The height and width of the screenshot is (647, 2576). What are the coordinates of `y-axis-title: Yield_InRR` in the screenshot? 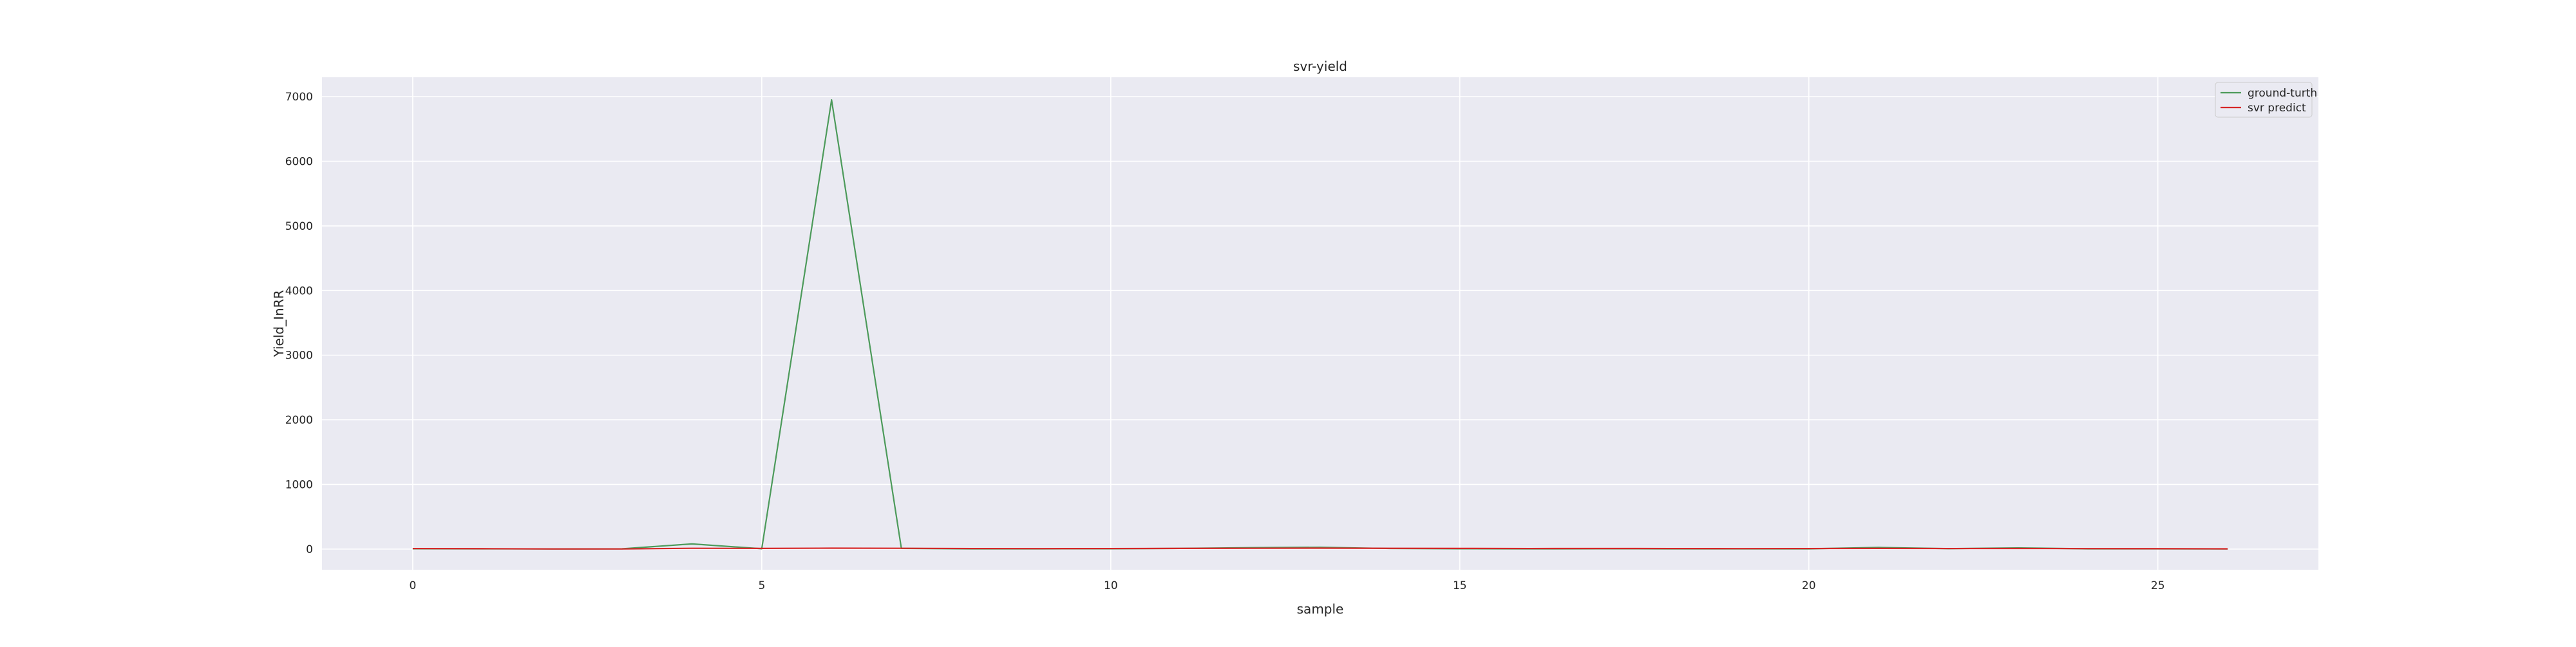 It's located at (279, 323).